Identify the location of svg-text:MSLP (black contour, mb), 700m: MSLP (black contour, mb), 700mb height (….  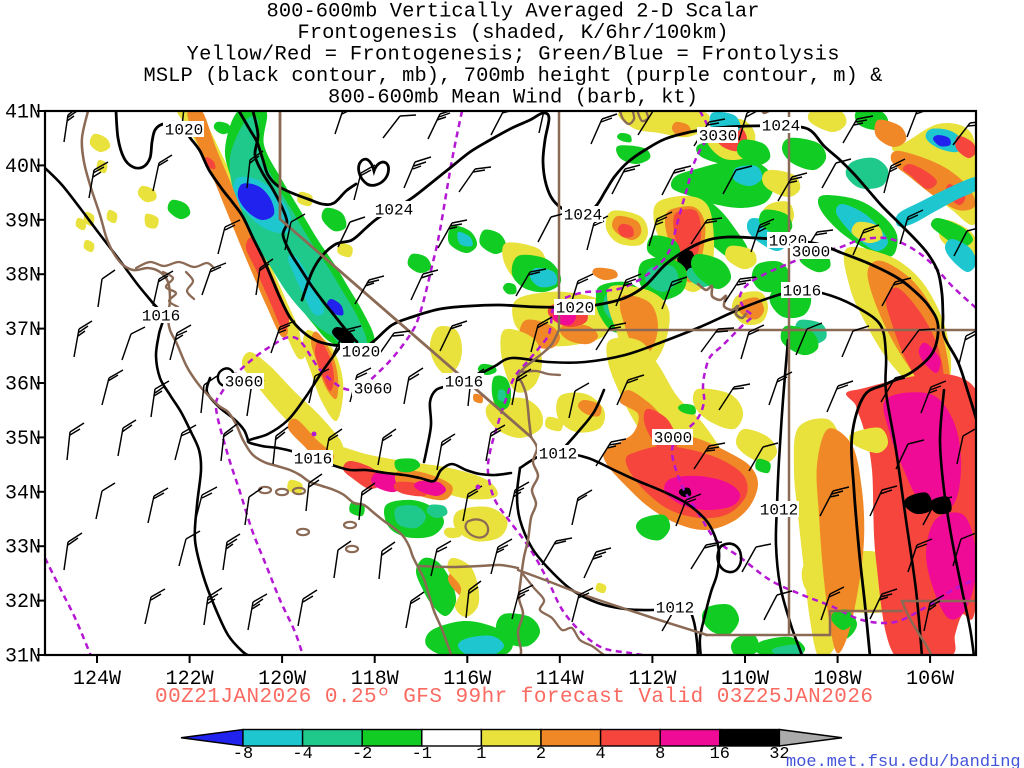
(513, 76).